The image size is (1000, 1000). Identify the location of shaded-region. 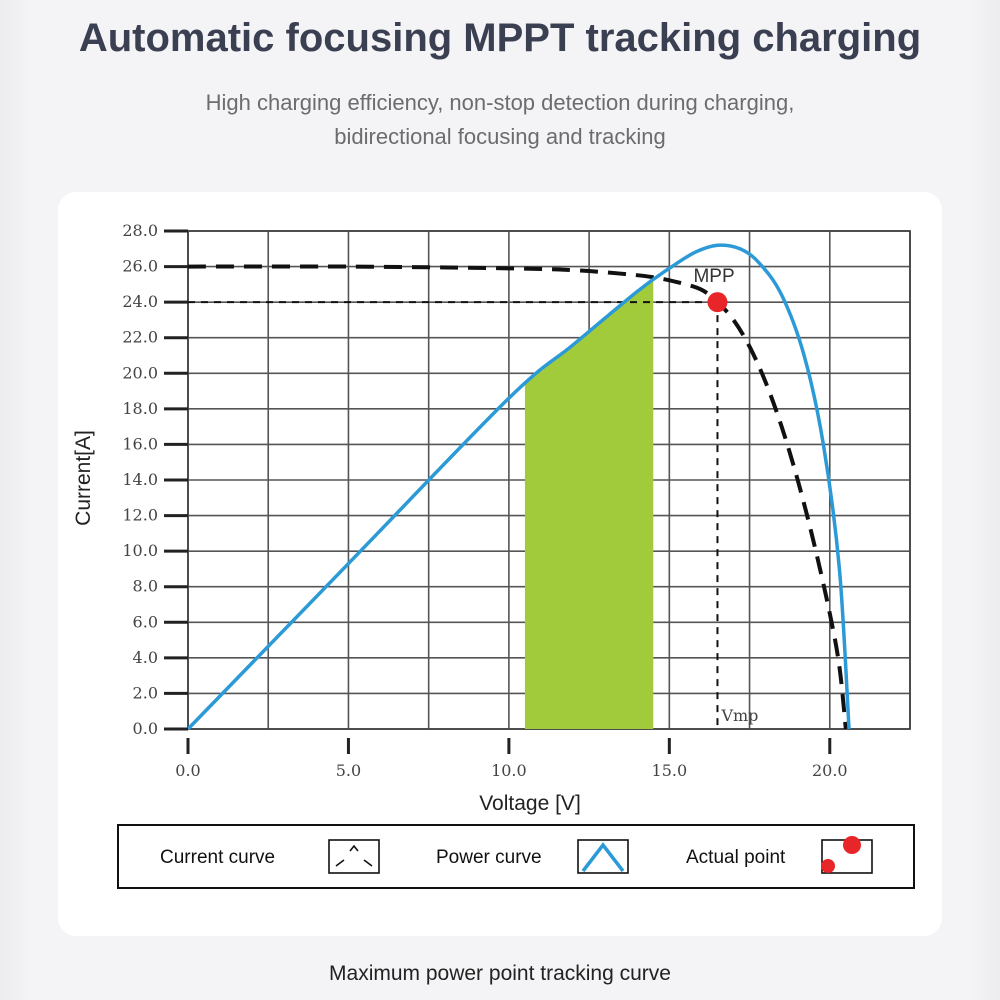
(589, 504).